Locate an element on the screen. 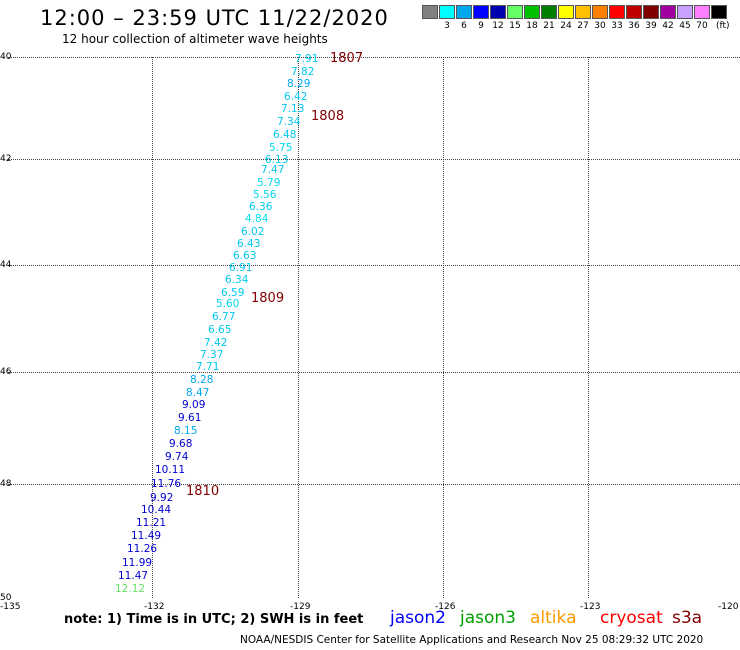 The width and height of the screenshot is (740, 650). pass-time-label: 1807 is located at coordinates (347, 58).